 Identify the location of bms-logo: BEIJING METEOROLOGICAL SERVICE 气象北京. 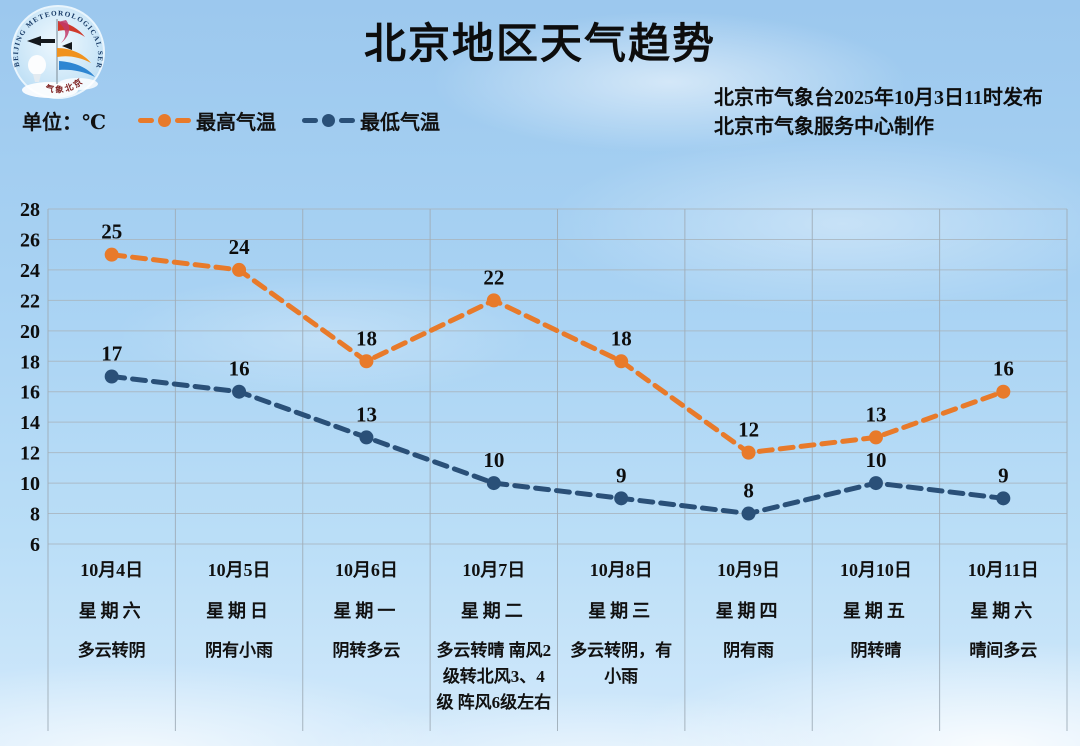
(56, 50).